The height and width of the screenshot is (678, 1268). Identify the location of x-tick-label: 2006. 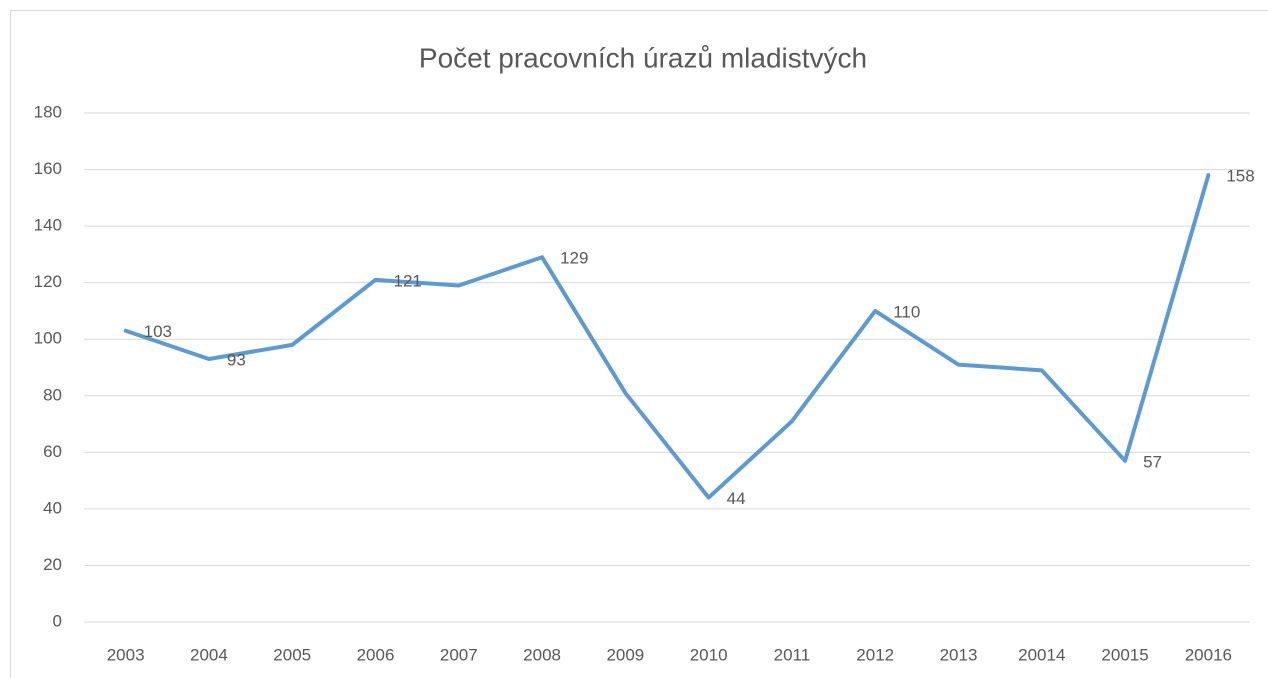
(376, 654).